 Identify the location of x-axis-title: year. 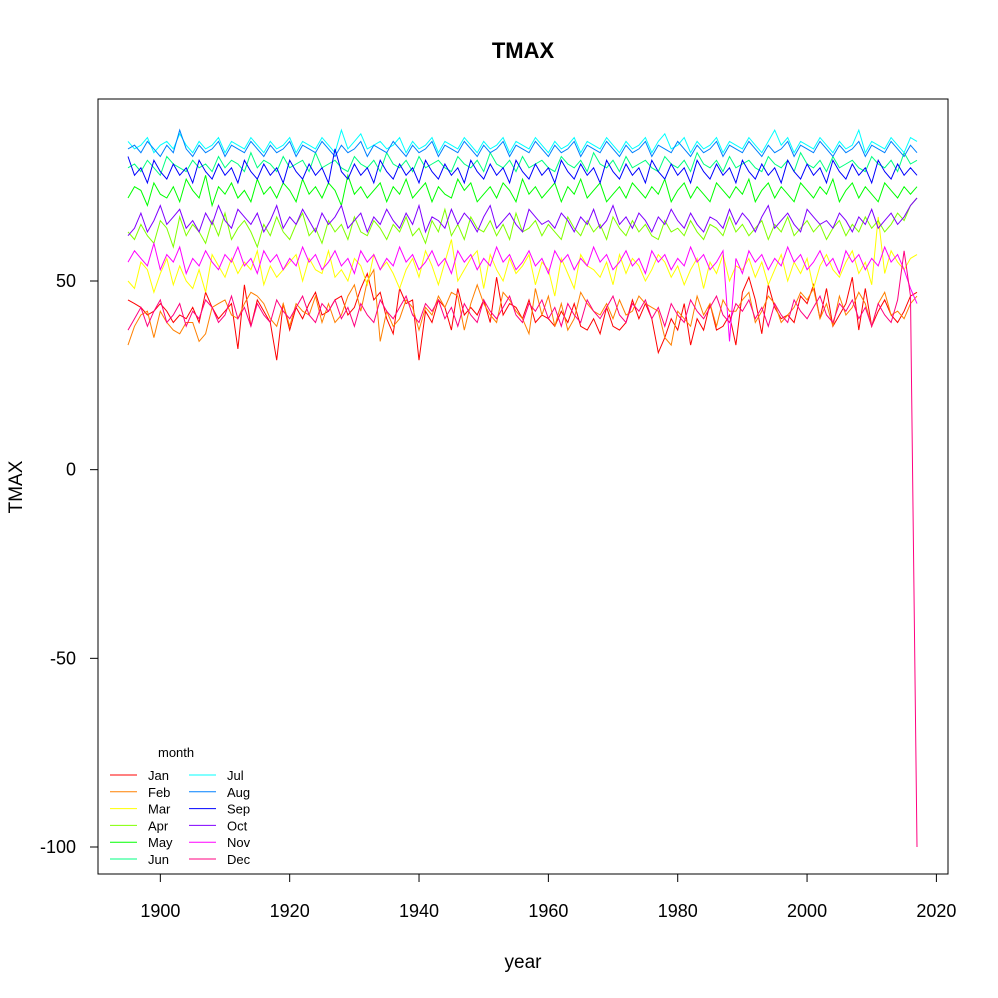
(524, 962).